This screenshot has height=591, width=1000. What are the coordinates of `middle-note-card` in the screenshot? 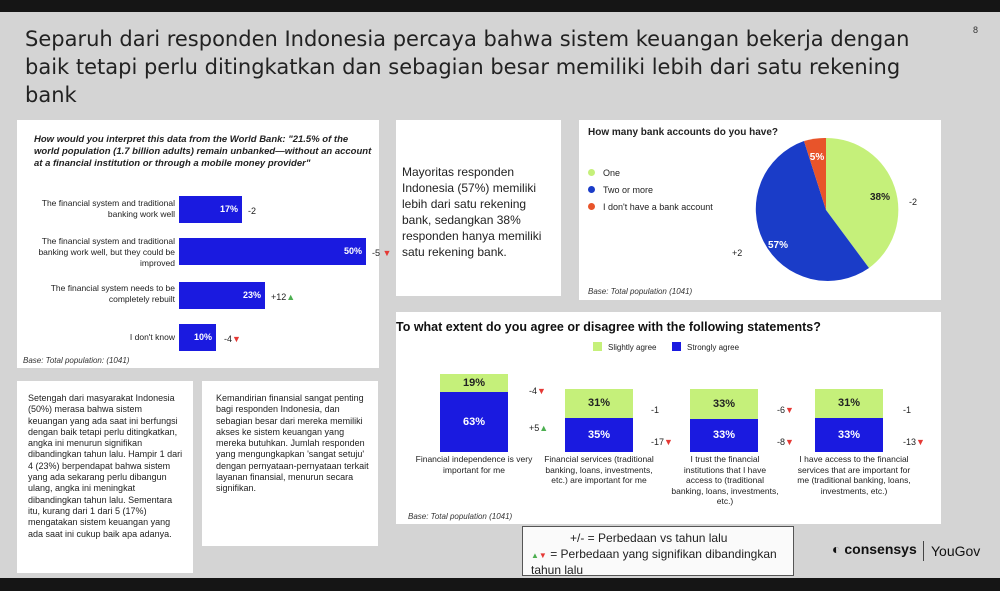 It's located at (290, 463).